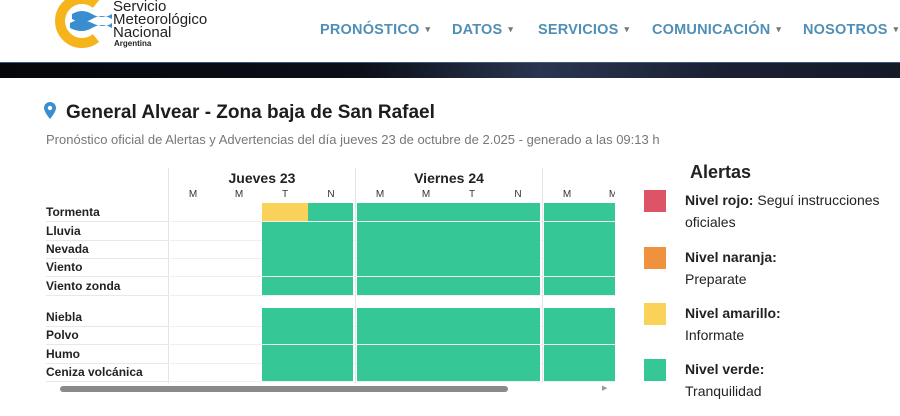 This screenshot has height=416, width=900. Describe the element at coordinates (250, 112) in the screenshot. I see `page-title: General Alvear - Zona baja de San Rafael` at that location.